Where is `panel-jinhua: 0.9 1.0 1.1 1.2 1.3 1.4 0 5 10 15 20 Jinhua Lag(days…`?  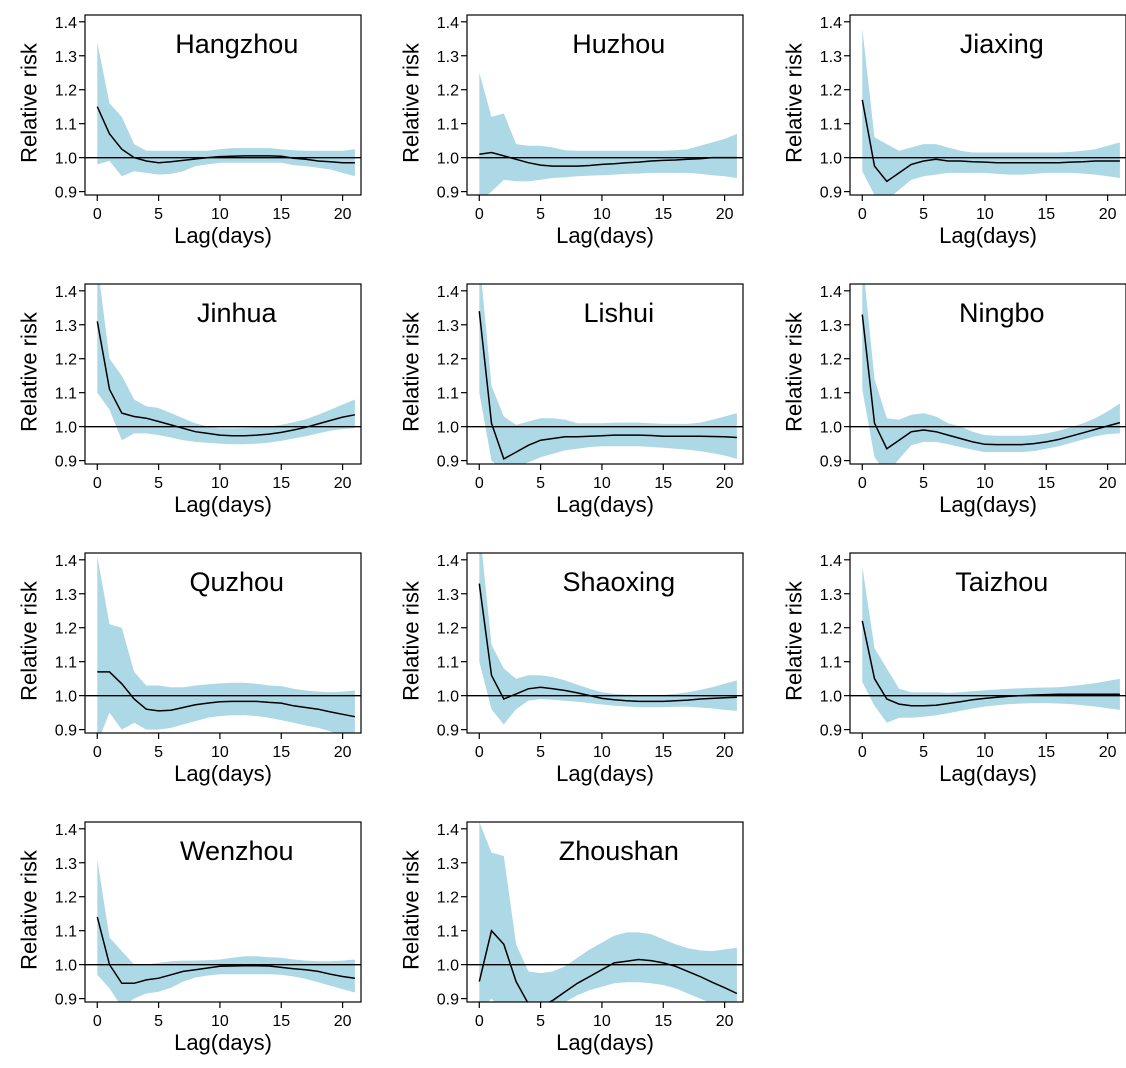 panel-jinhua: 0.9 1.0 1.1 1.2 1.3 1.4 0 5 10 15 20 Jinhua Lag(days… is located at coordinates (189, 400).